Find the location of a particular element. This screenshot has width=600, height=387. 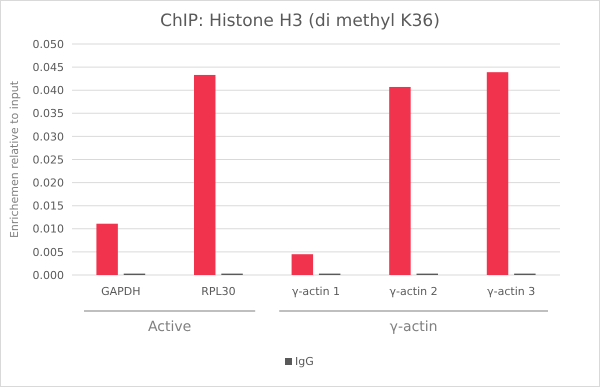

x-tick-label: RPL30 is located at coordinates (218, 291).